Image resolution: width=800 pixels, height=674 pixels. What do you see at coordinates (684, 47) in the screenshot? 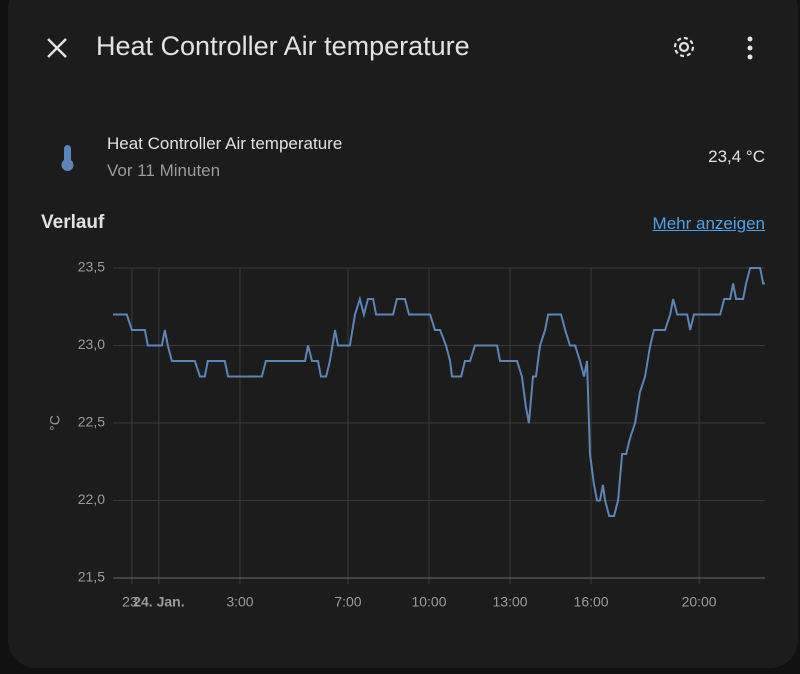
I see `settings-button` at bounding box center [684, 47].